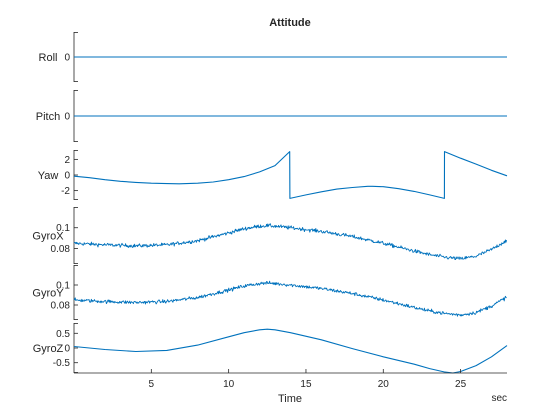 Image resolution: width=560 pixels, height=420 pixels. I want to click on x-tick-label: 20, so click(384, 384).